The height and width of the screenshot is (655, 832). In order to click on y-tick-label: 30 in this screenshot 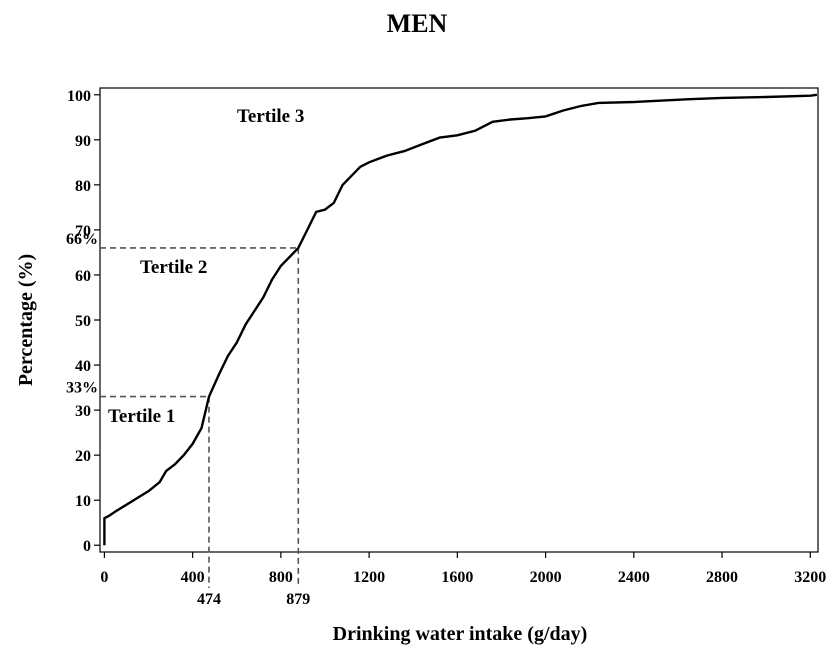, I will do `click(83, 411)`.